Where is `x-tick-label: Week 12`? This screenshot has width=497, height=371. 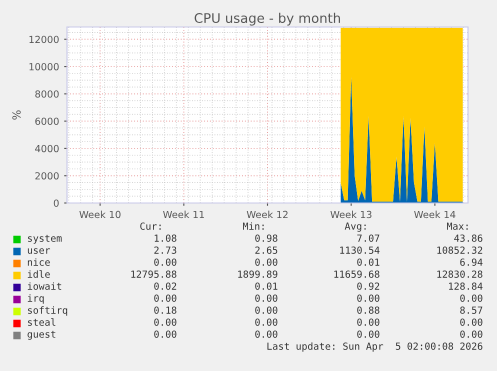
x-tick-label: Week 12 is located at coordinates (267, 214).